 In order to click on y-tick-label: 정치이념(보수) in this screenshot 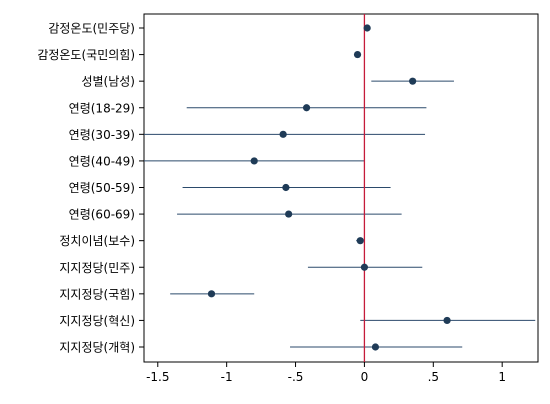, I will do `click(97, 241)`.